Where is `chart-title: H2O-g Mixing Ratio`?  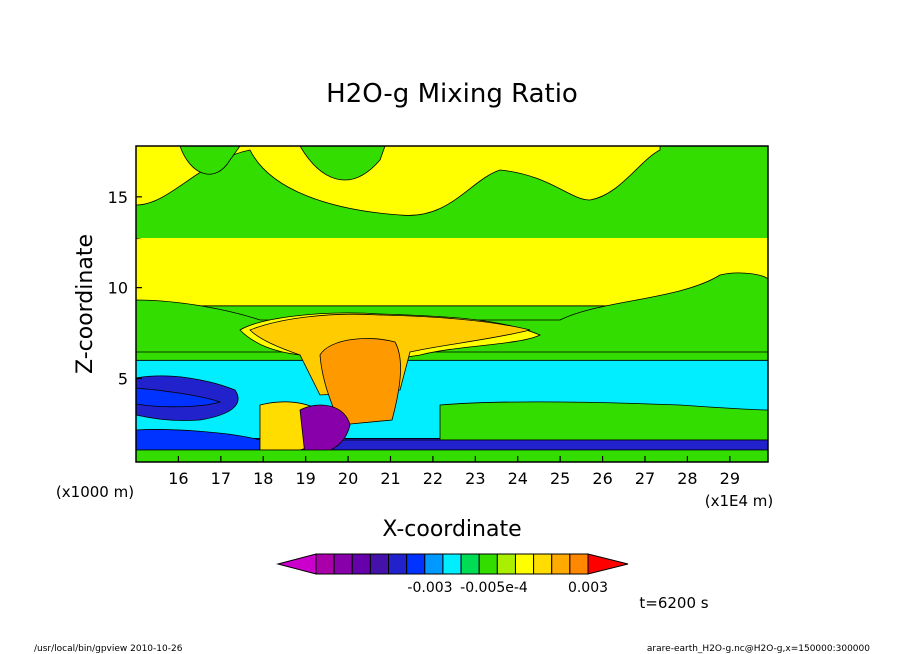
chart-title: H2O-g Mixing Ratio is located at coordinates (452, 94).